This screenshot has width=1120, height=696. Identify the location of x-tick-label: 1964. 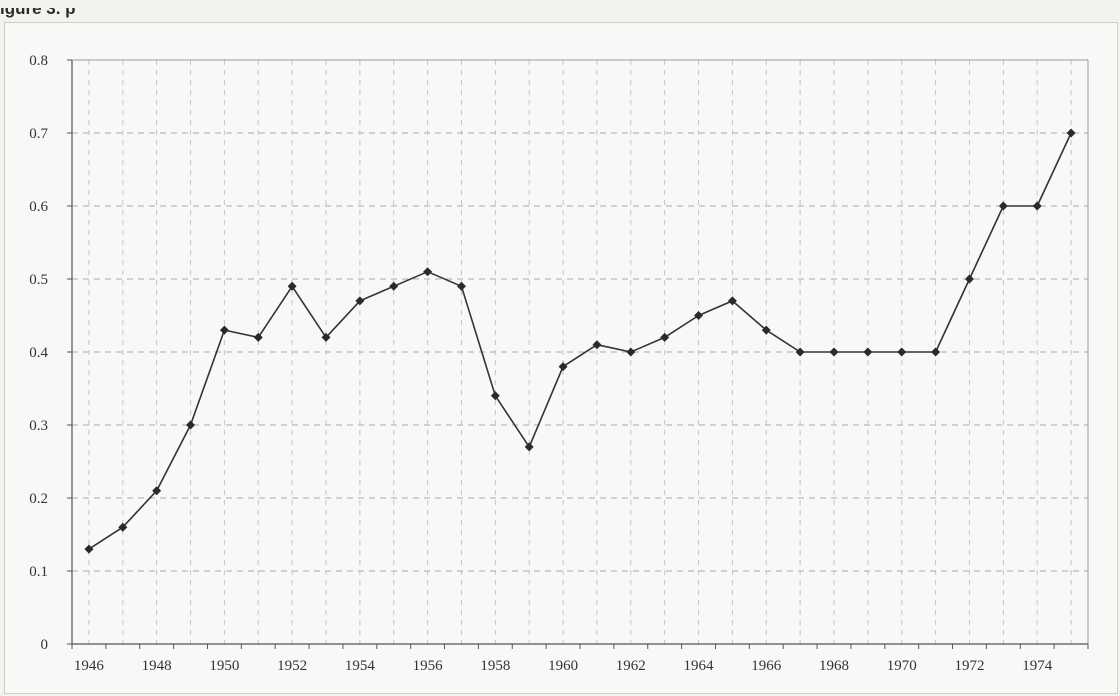
(699, 666).